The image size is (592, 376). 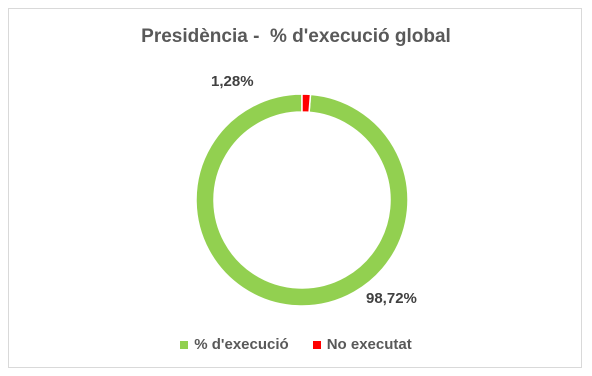 What do you see at coordinates (306, 103) in the screenshot?
I see `slice-not-executed` at bounding box center [306, 103].